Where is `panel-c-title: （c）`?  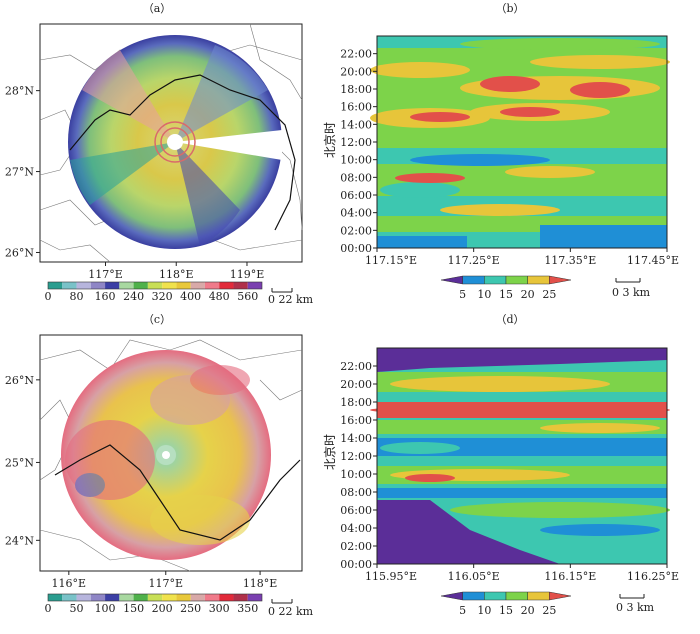 panel-c-title: （c） is located at coordinates (157, 319).